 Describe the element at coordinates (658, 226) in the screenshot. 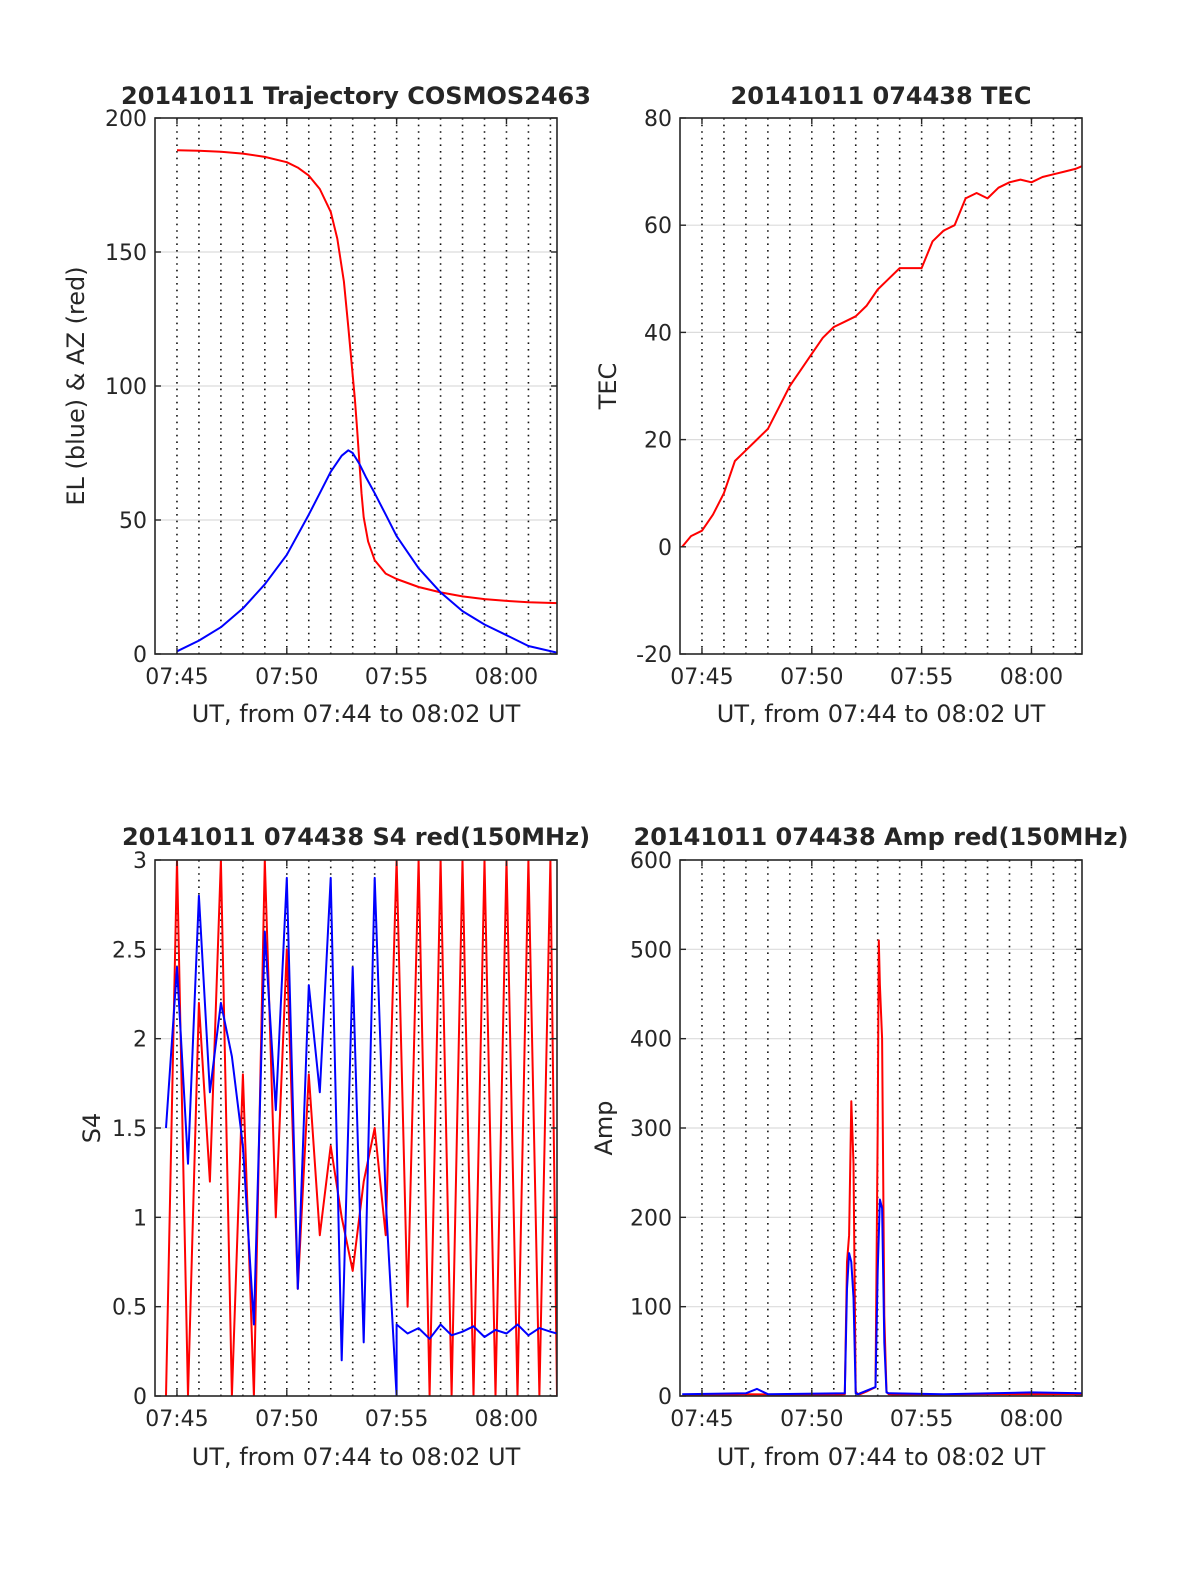

I see `y-tick-label: 60` at that location.